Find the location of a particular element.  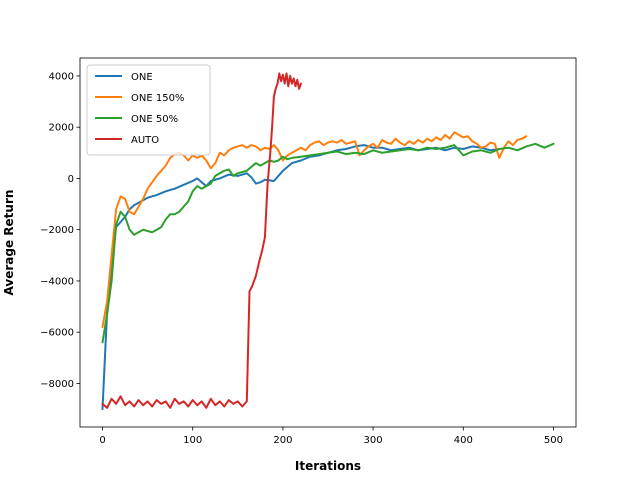

x-tick-label: 200 is located at coordinates (282, 440).